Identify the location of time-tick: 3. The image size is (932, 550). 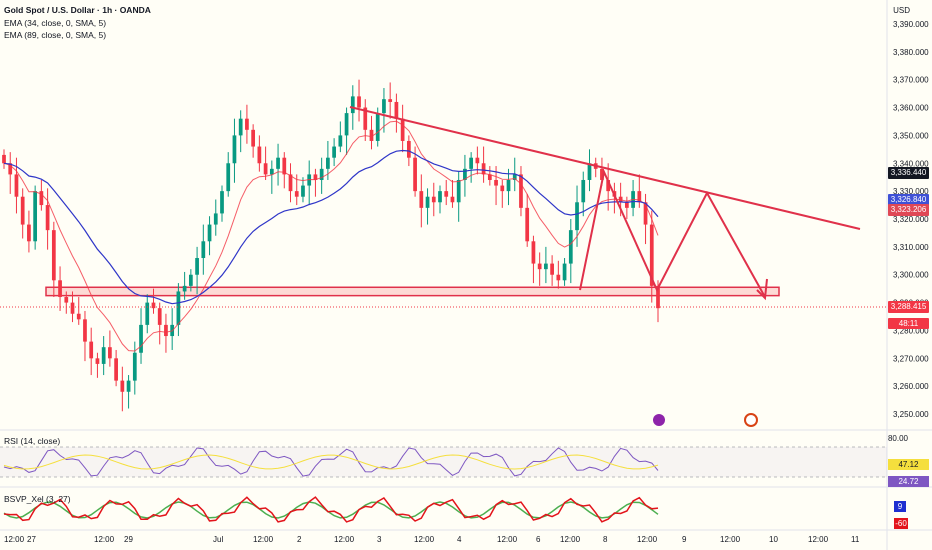
(379, 539).